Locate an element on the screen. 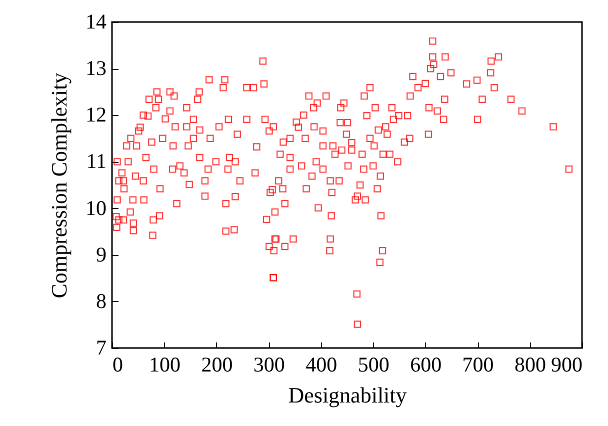  y-tick-label: 13 is located at coordinates (96, 68).